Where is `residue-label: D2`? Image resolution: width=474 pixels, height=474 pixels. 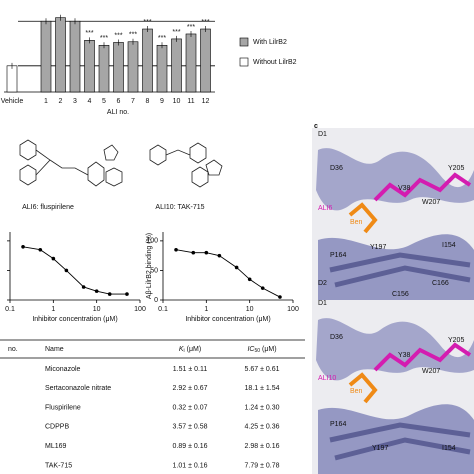
residue-label: D2 is located at coordinates (322, 283).